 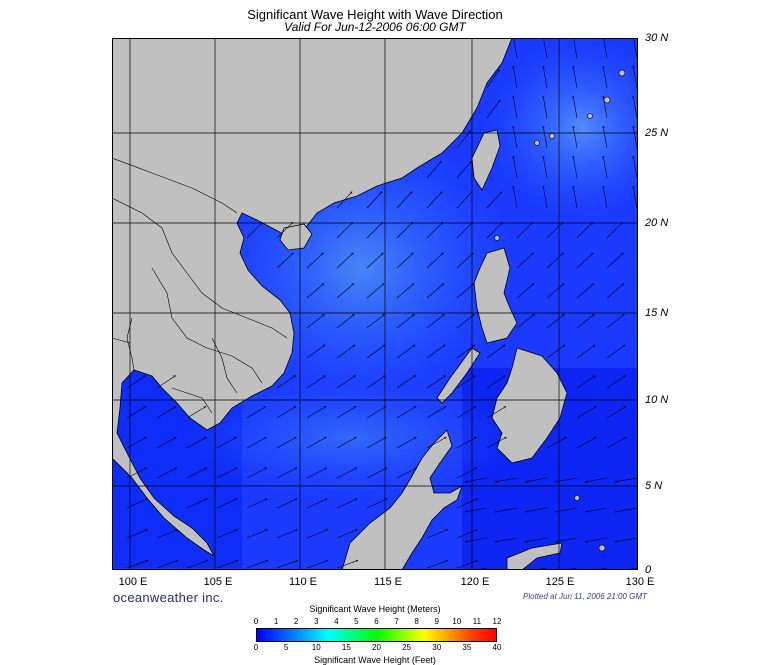 I want to click on colorbar-title-meters: Significant Wave Height (Meters), so click(x=375, y=609).